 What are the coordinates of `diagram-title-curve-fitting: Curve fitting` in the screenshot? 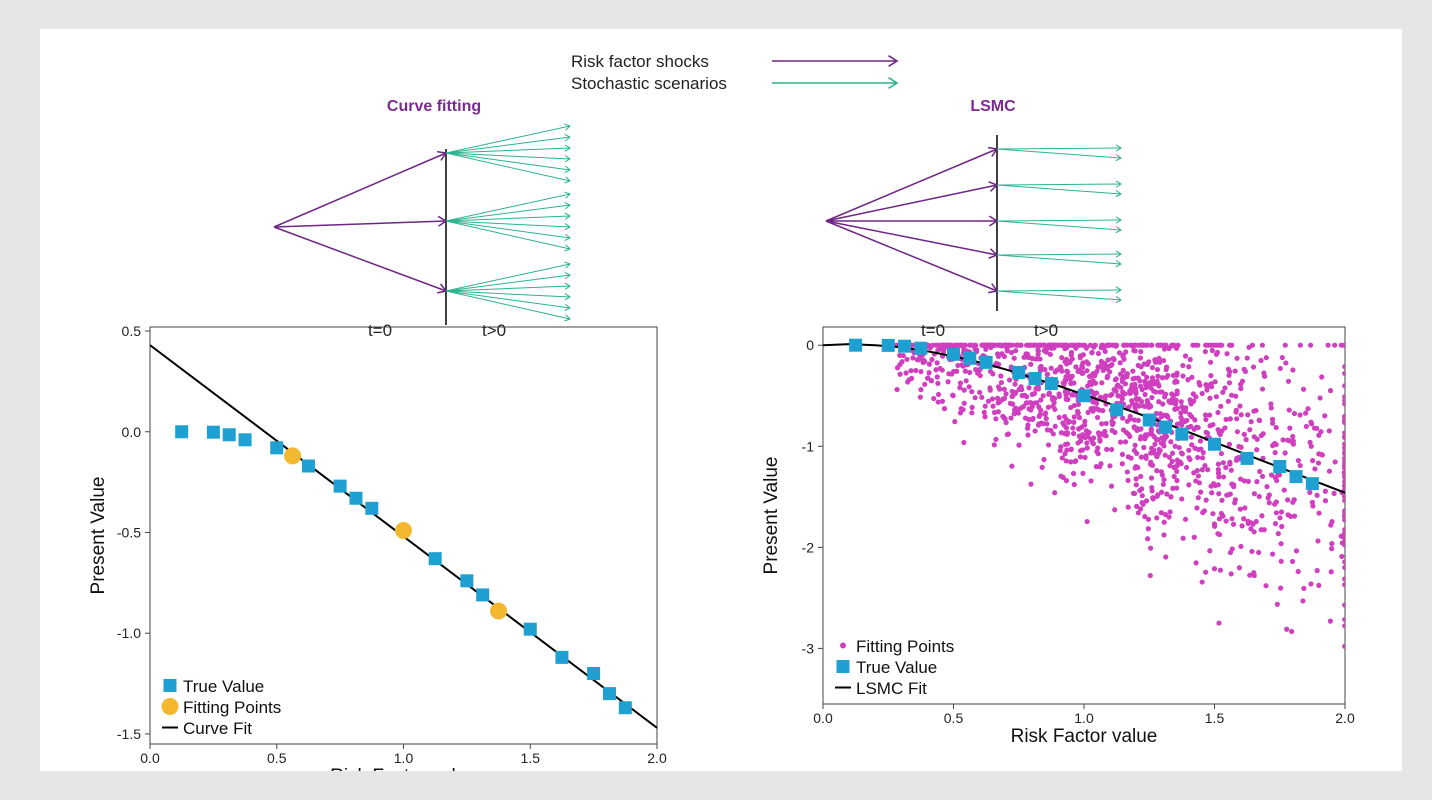 It's located at (434, 106).